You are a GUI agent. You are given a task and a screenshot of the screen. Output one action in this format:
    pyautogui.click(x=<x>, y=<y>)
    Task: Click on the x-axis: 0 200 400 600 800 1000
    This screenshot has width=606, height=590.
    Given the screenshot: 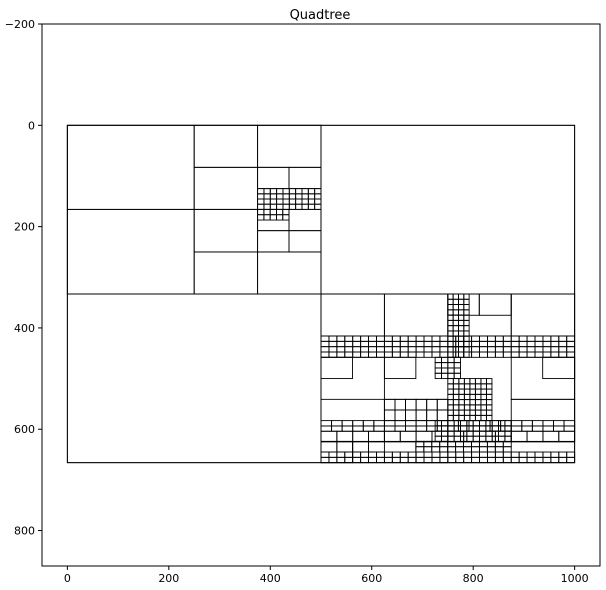 What is the action you would take?
    pyautogui.click(x=326, y=575)
    